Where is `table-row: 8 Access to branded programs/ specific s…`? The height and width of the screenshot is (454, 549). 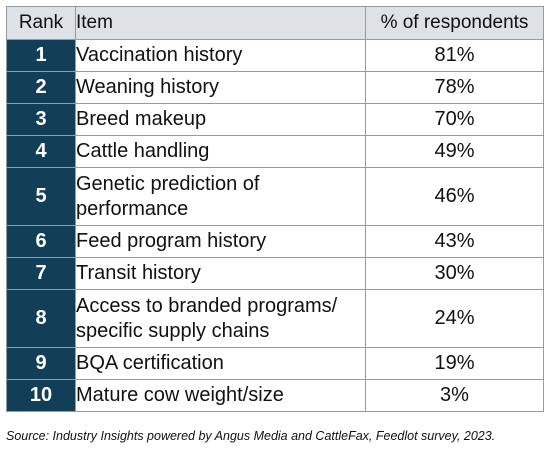 table-row: 8 Access to branded programs/ specific s… is located at coordinates (275, 318).